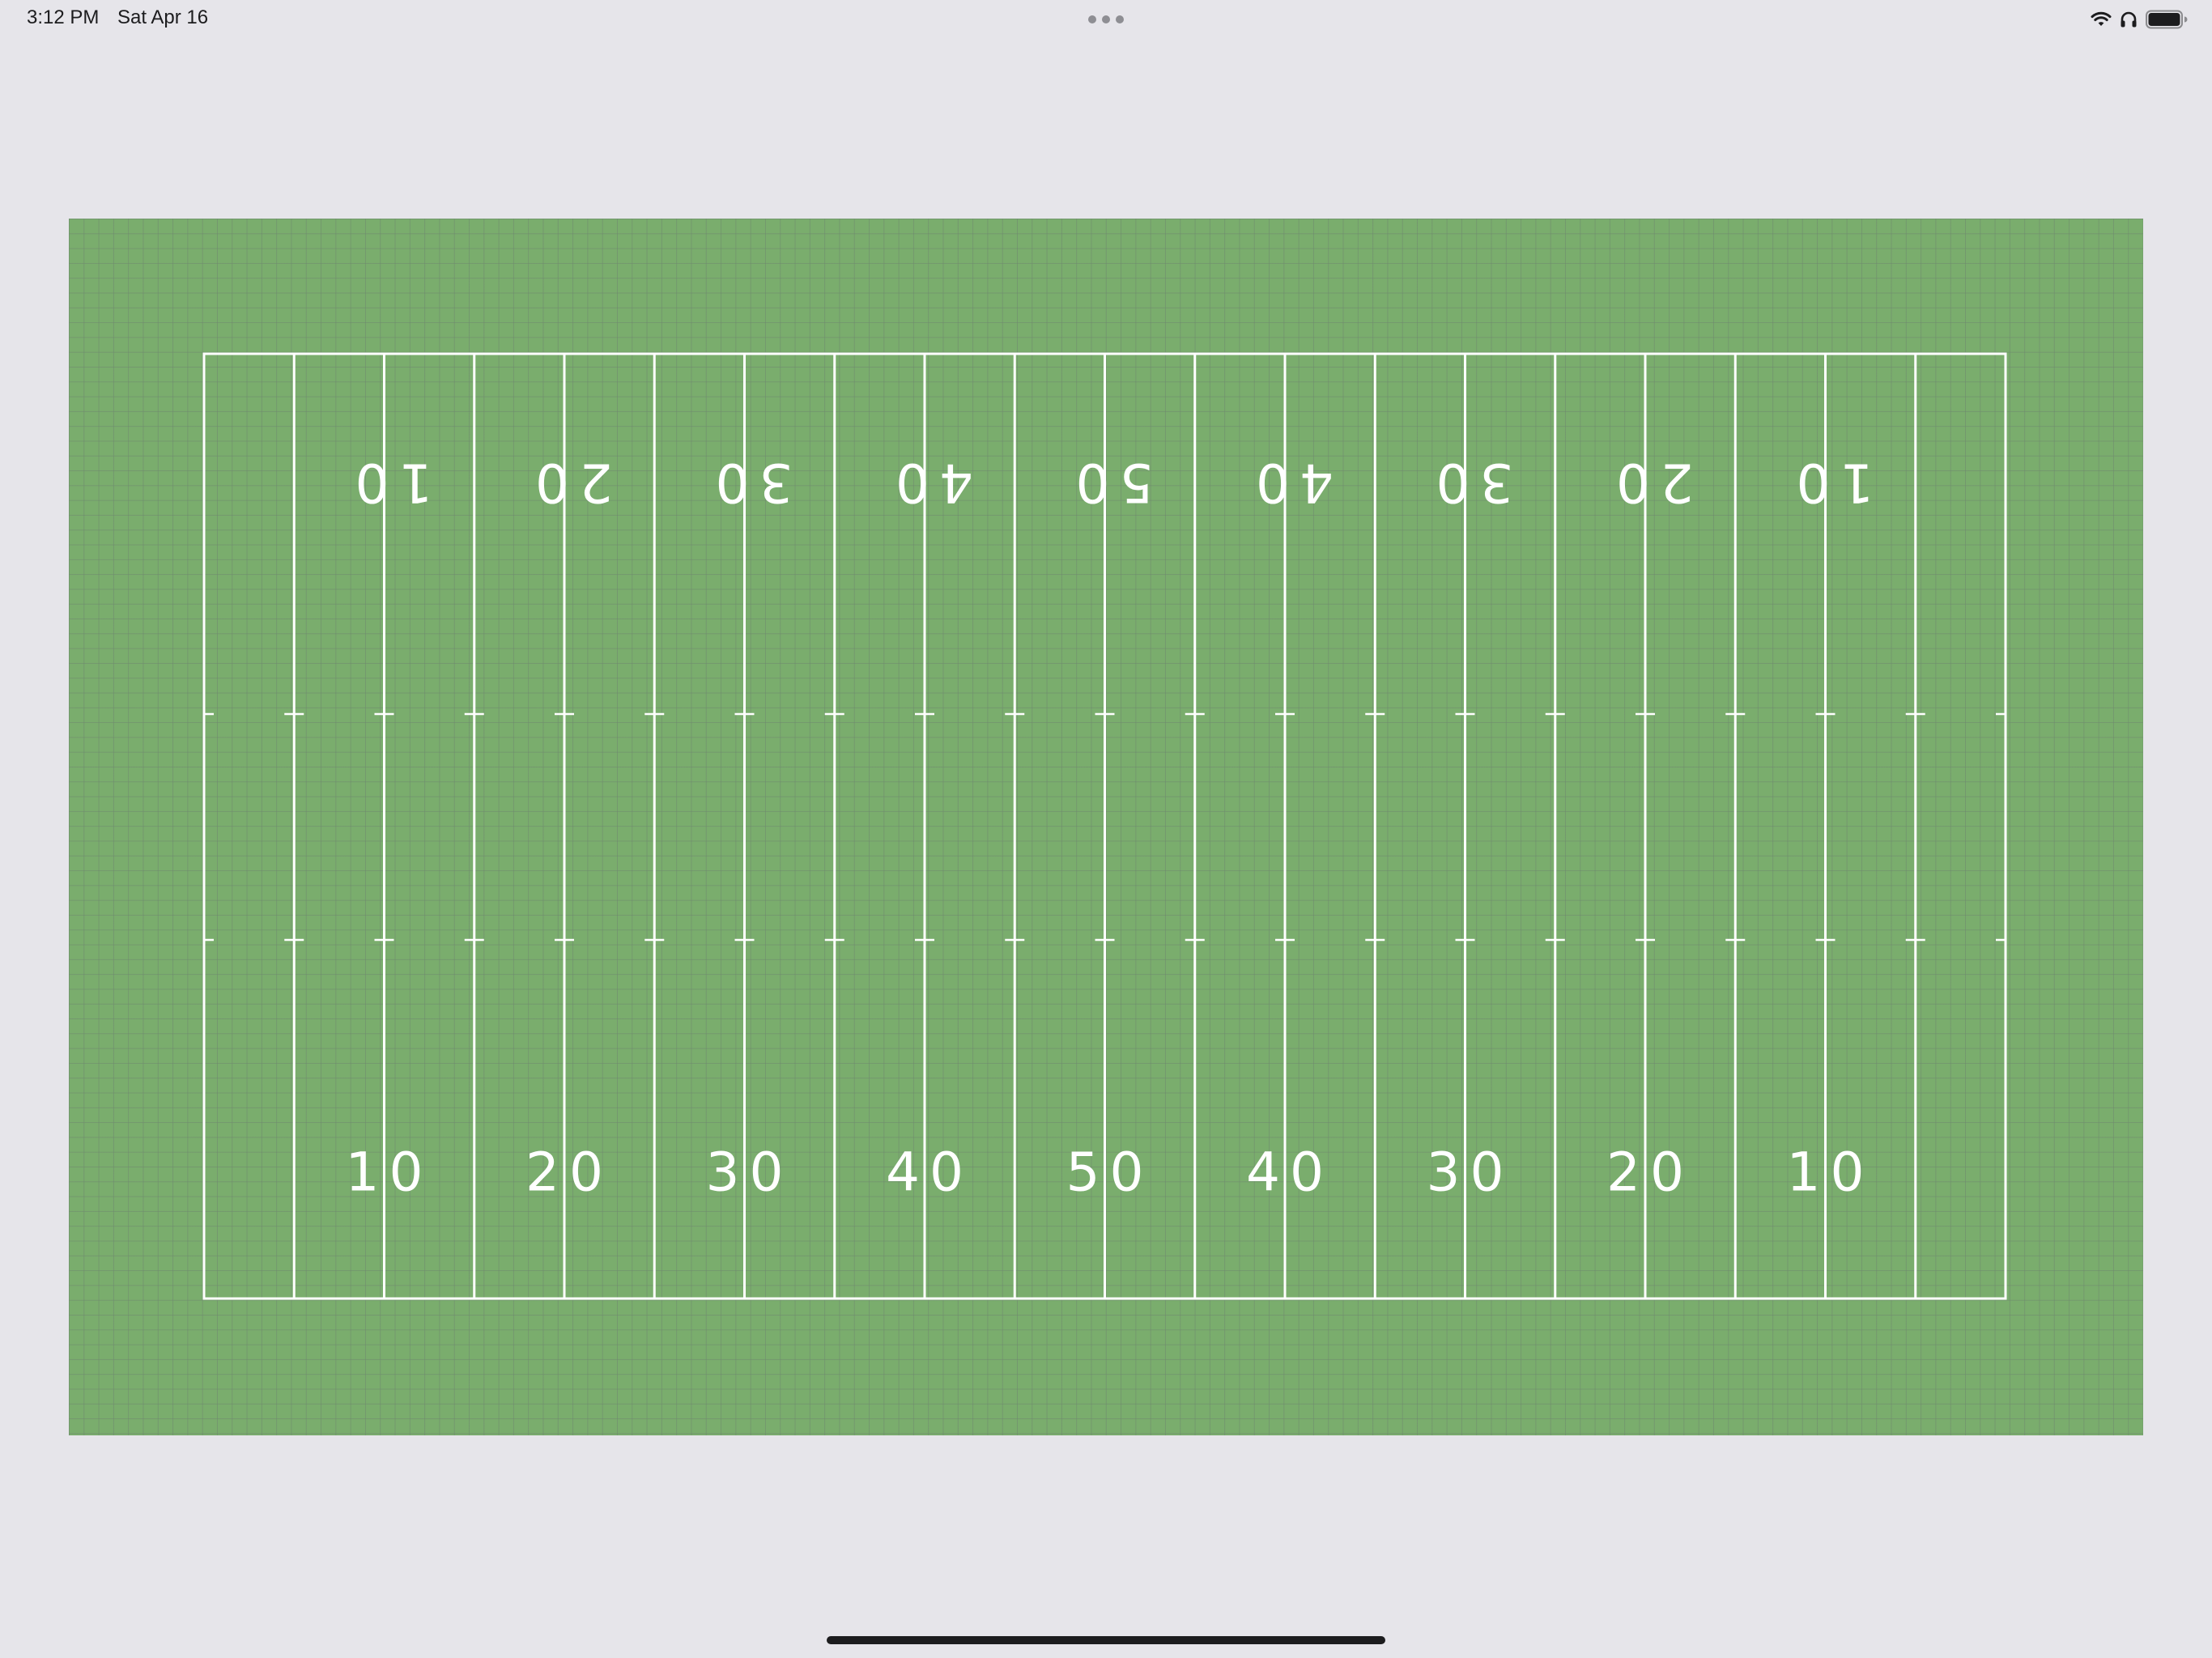 The width and height of the screenshot is (2212, 1658). I want to click on yard-number-bottom: 50, so click(1110, 1172).